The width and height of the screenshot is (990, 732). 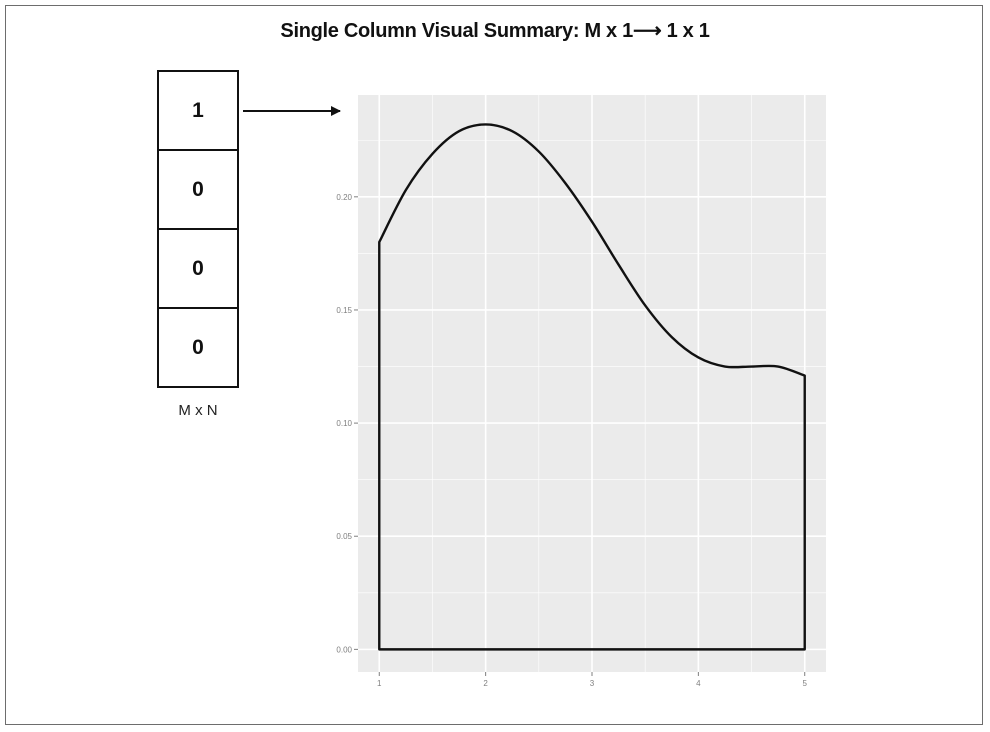 I want to click on y-tick-label: 0.20, so click(x=344, y=197).